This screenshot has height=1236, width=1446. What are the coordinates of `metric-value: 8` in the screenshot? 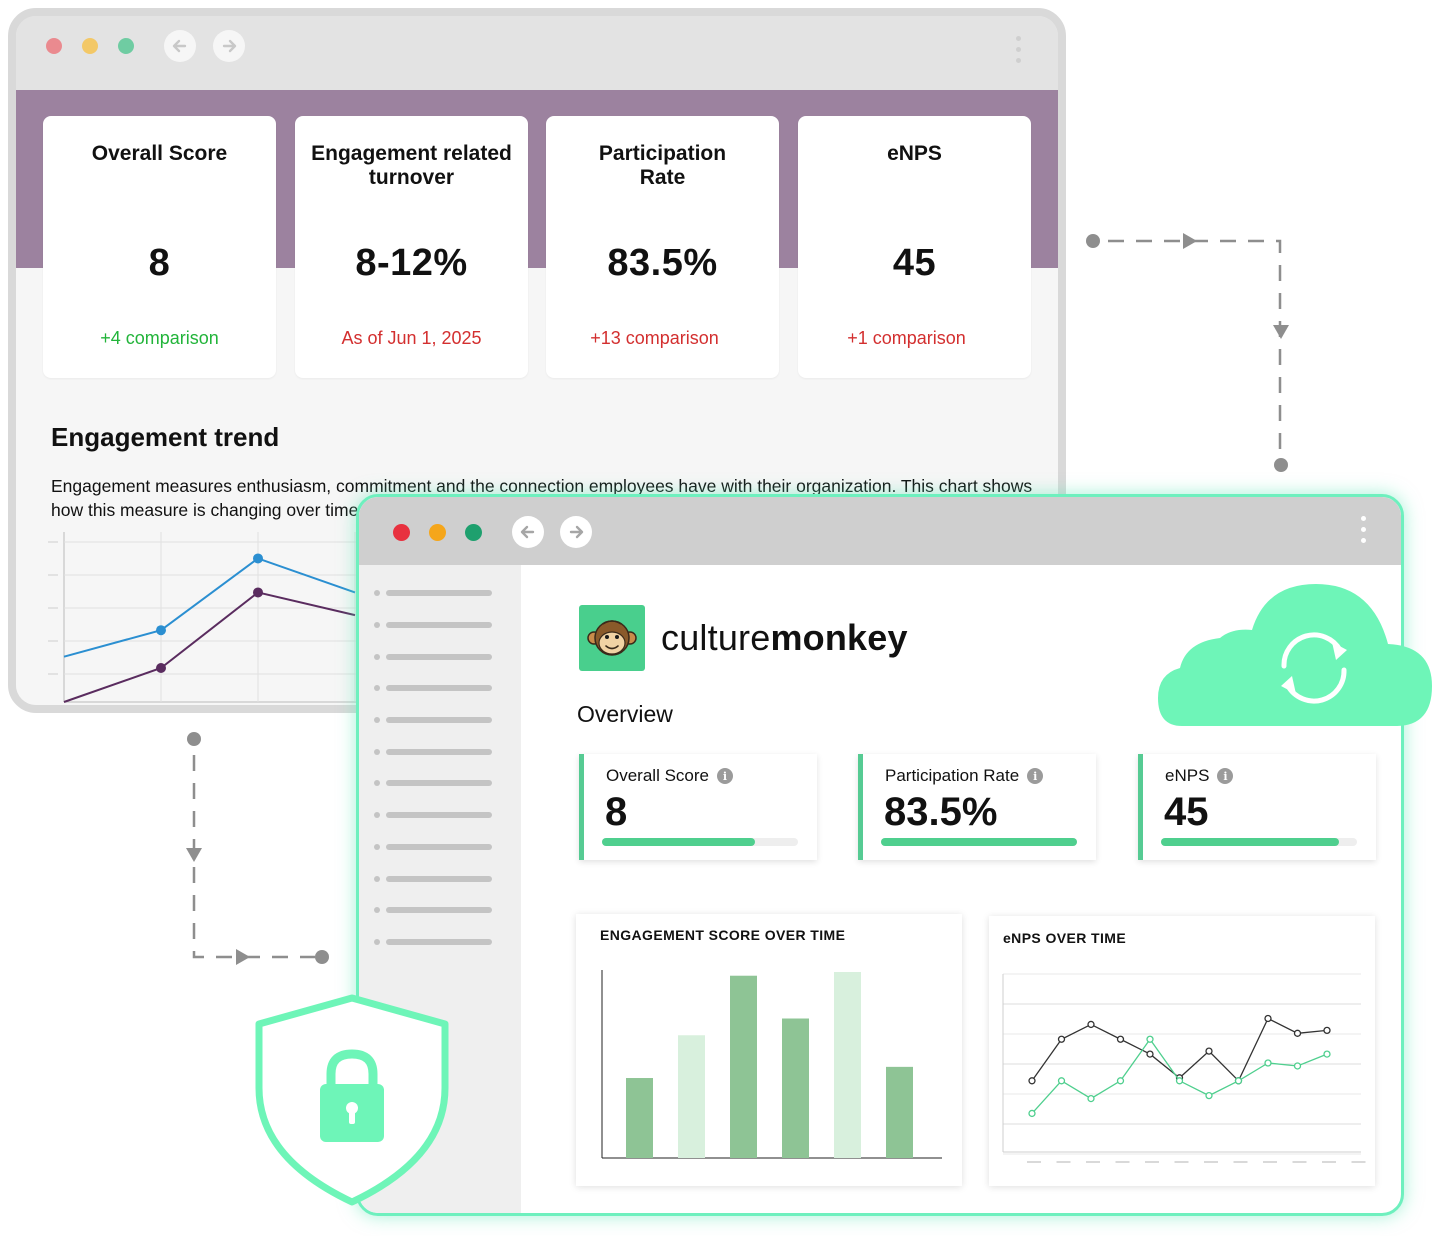 It's located at (616, 812).